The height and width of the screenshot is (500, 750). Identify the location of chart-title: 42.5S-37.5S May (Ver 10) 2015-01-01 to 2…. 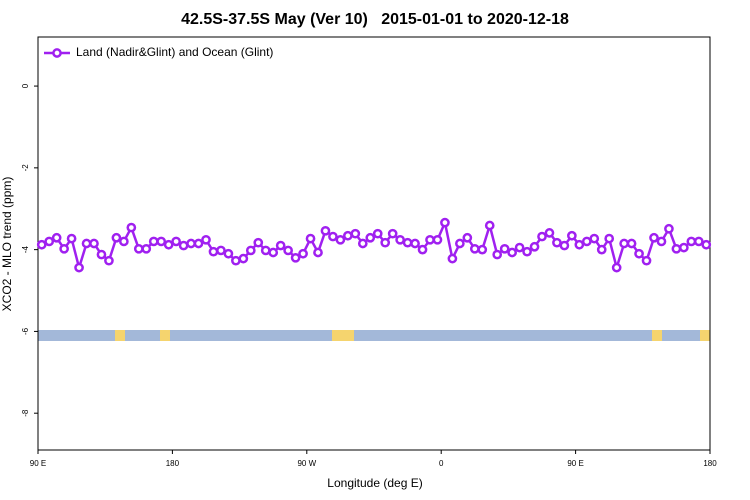
(375, 19).